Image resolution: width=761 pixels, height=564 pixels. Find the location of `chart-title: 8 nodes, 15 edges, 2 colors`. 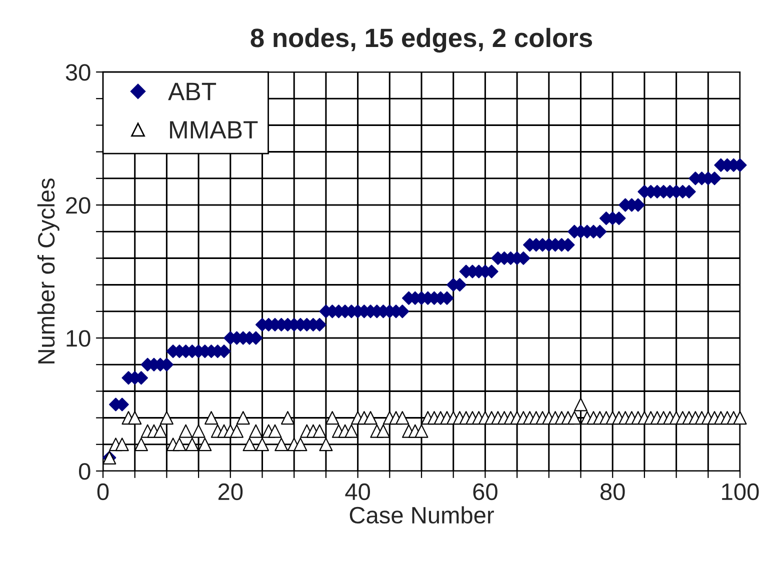

chart-title: 8 nodes, 15 edges, 2 colors is located at coordinates (421, 40).